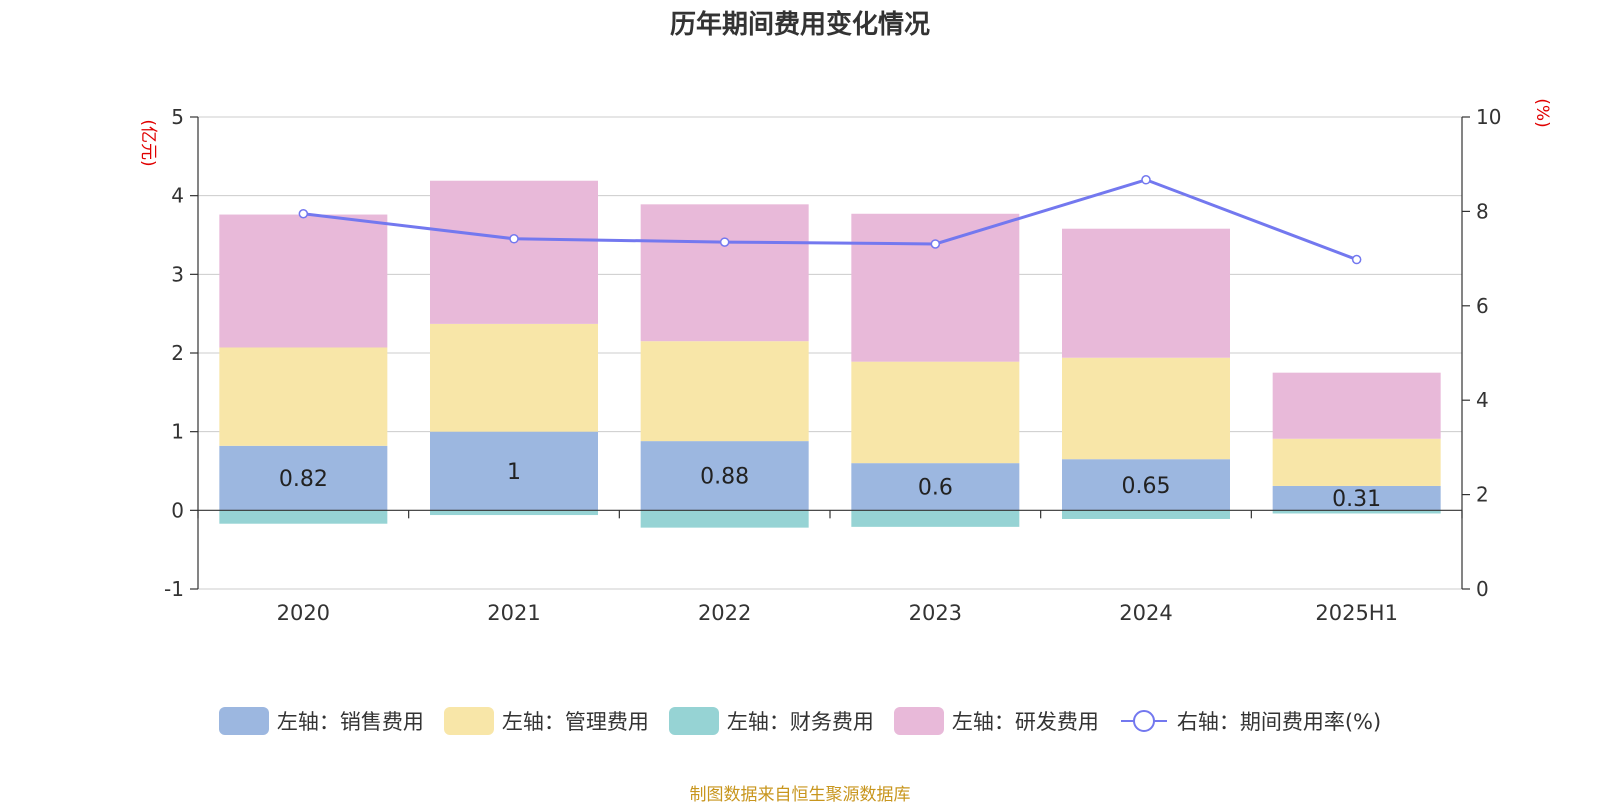 This screenshot has width=1600, height=805. I want to click on chart-title: 历年期间费用变化情况, so click(799, 25).